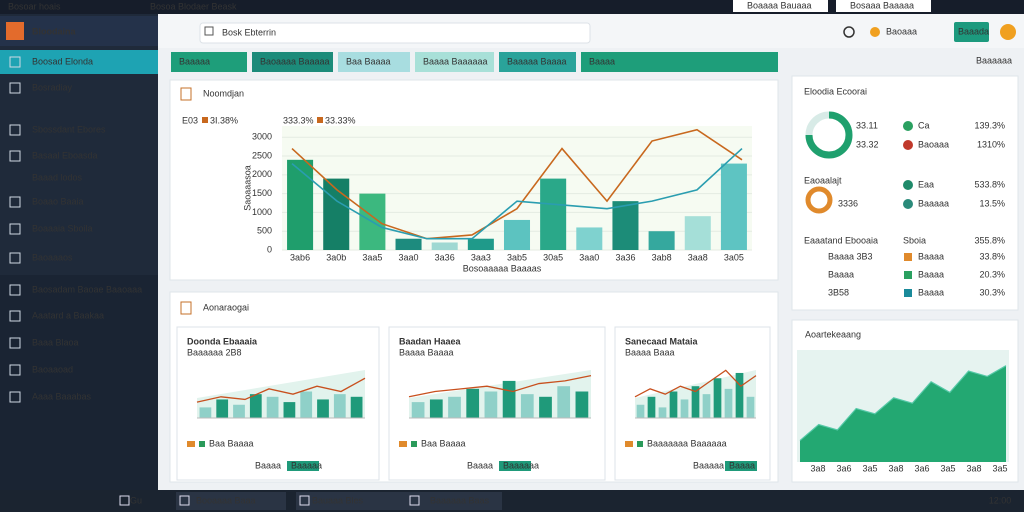 Image resolution: width=1024 pixels, height=512 pixels. What do you see at coordinates (52, 257) in the screenshot?
I see `nav-item: Baoaaaos` at bounding box center [52, 257].